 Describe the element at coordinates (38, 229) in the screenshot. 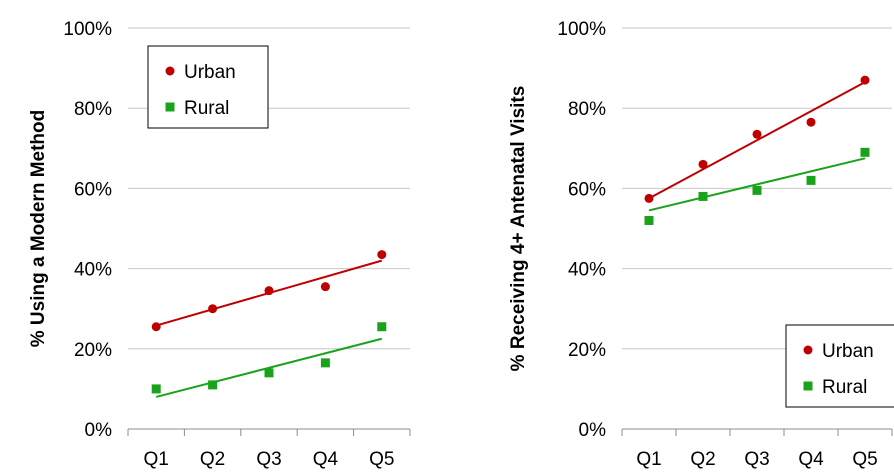

I see `y-axis-label: % Using a Modern Method` at that location.